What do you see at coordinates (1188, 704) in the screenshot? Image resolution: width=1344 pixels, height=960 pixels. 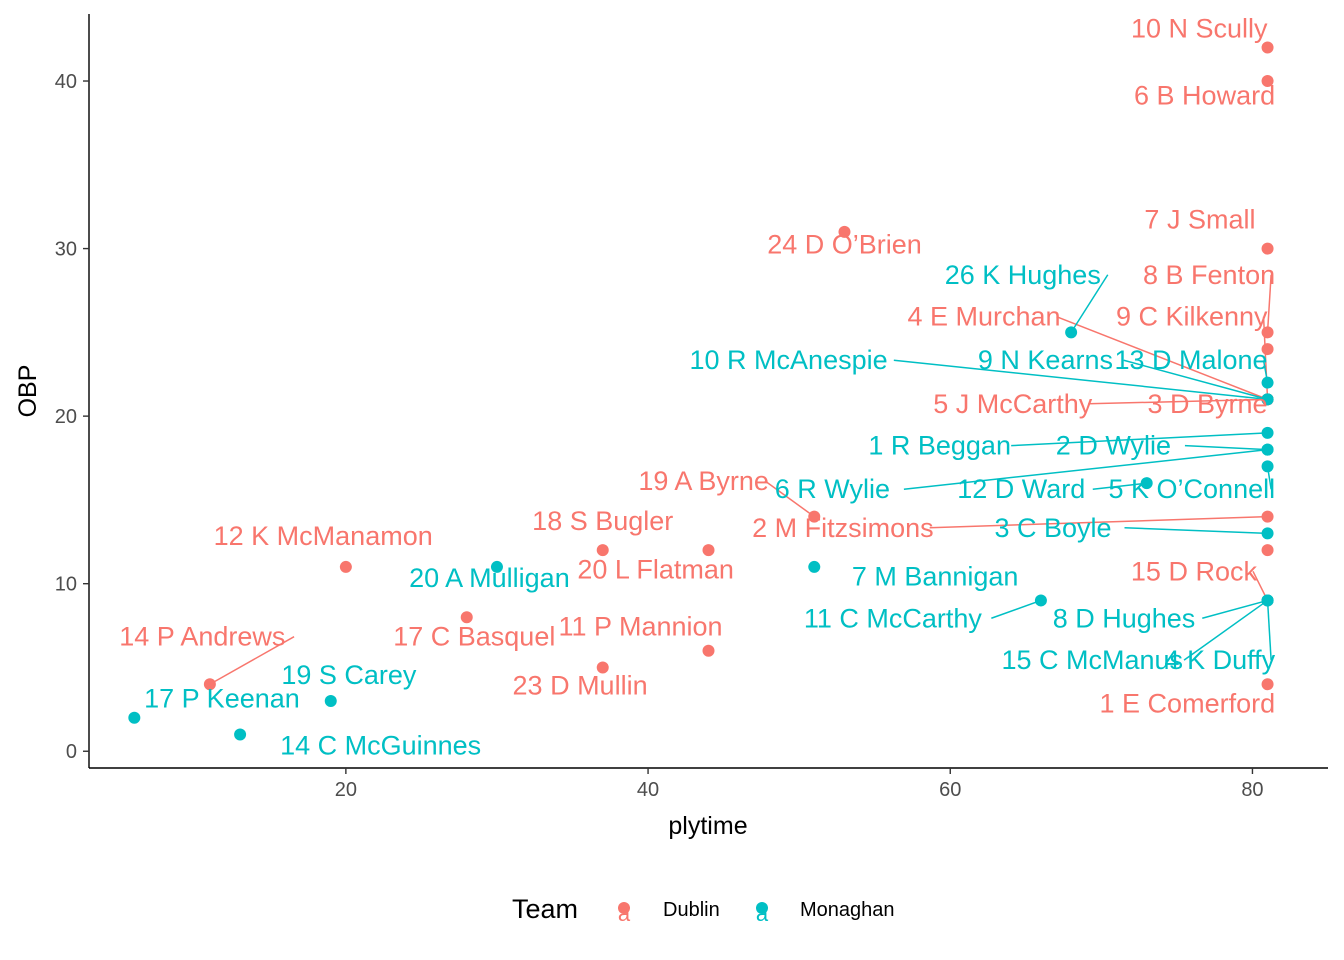 I see `point-label: 1 E Comerford` at bounding box center [1188, 704].